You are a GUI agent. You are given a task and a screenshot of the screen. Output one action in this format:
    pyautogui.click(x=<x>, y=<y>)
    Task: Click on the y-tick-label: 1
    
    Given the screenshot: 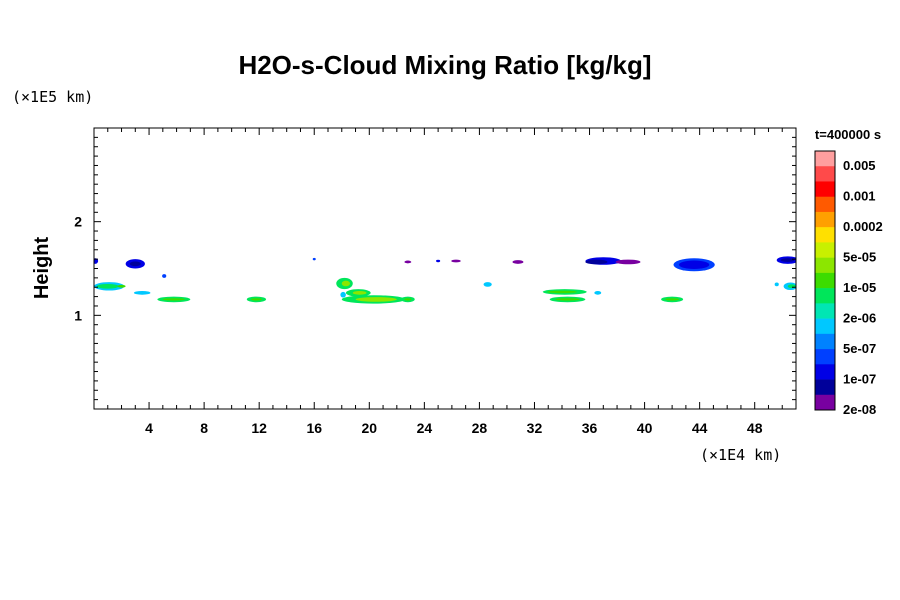 What is the action you would take?
    pyautogui.click(x=78, y=315)
    